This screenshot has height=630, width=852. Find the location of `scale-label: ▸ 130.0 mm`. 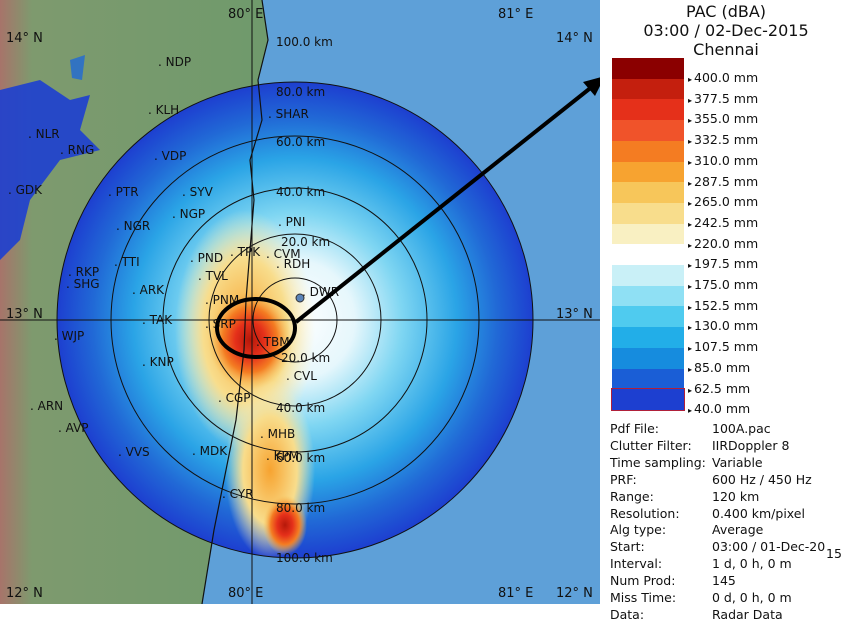

scale-label: ▸ 130.0 mm is located at coordinates (723, 326).